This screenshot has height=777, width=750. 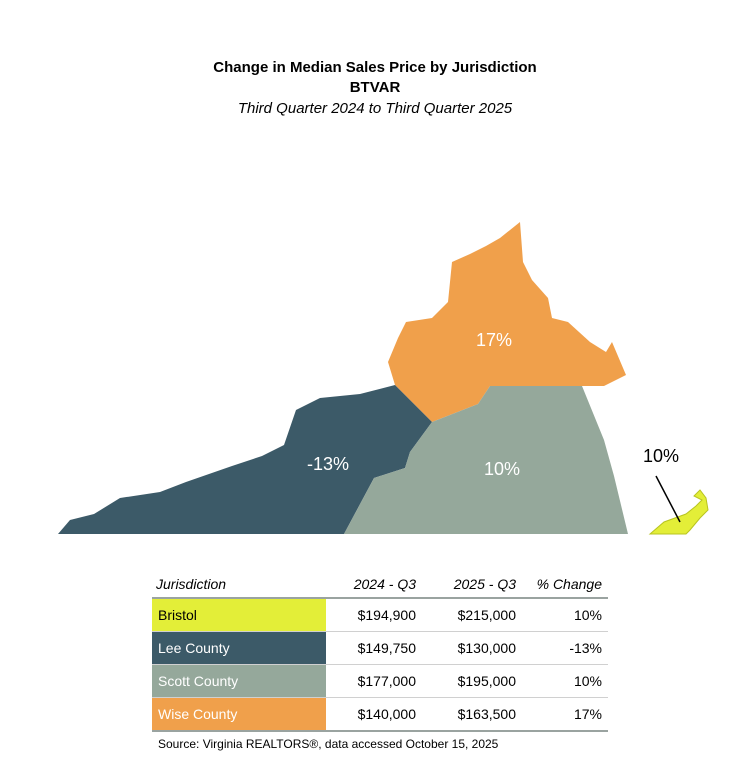 I want to click on bristol-region, so click(x=678, y=512).